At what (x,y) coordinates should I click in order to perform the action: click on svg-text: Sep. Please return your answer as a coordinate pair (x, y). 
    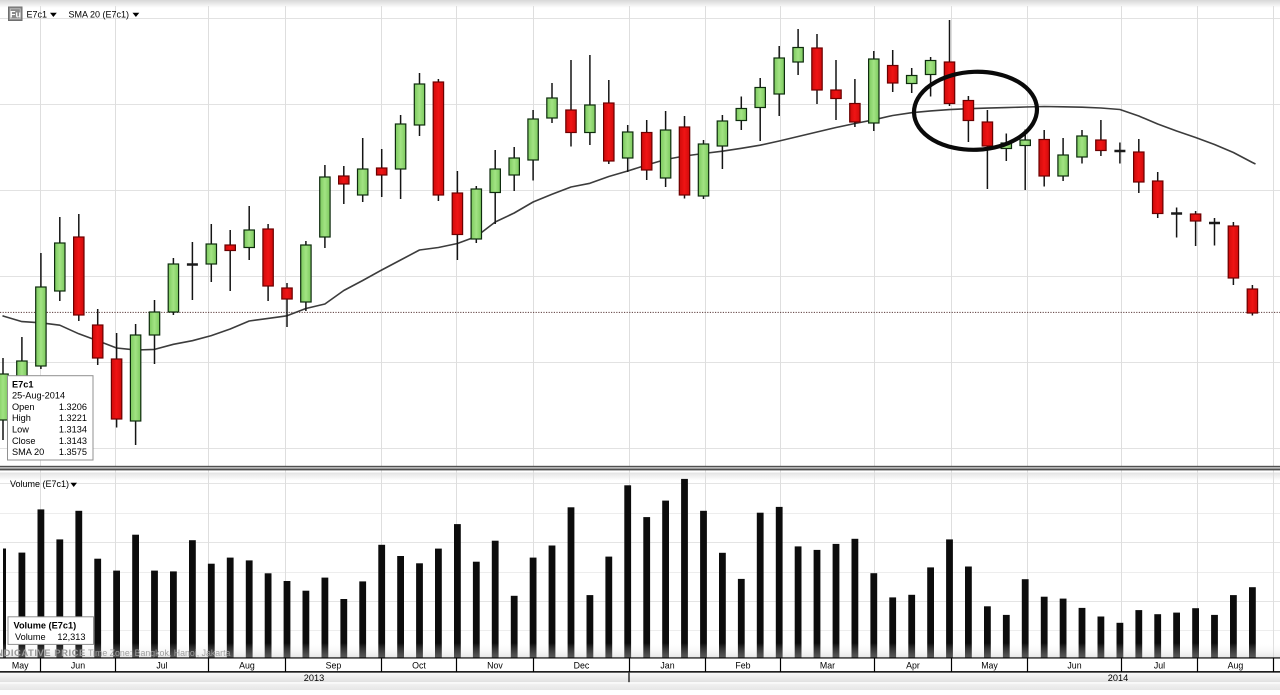
    Looking at the image, I should click on (334, 665).